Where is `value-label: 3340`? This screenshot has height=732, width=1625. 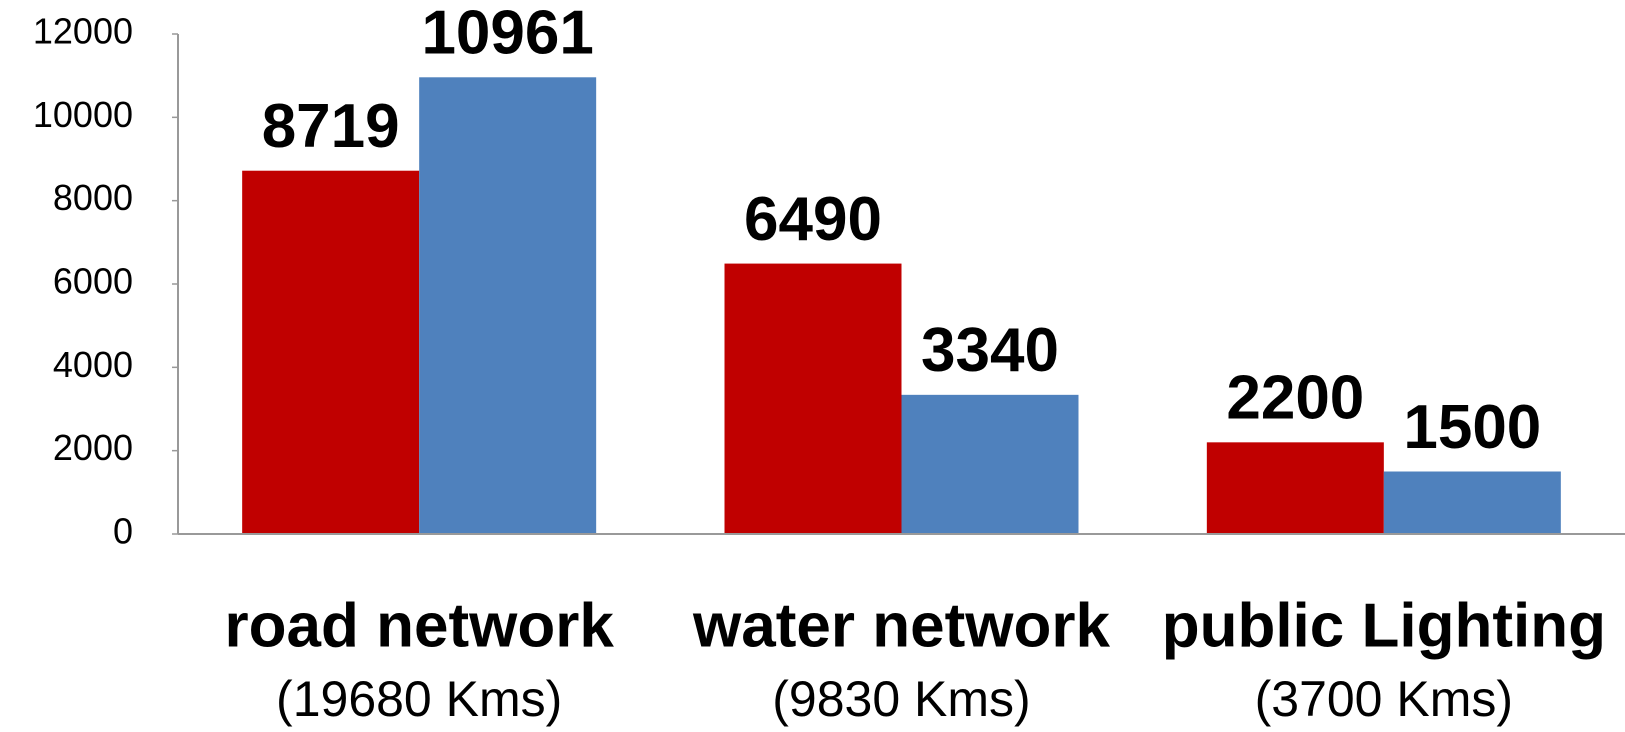 value-label: 3340 is located at coordinates (990, 350).